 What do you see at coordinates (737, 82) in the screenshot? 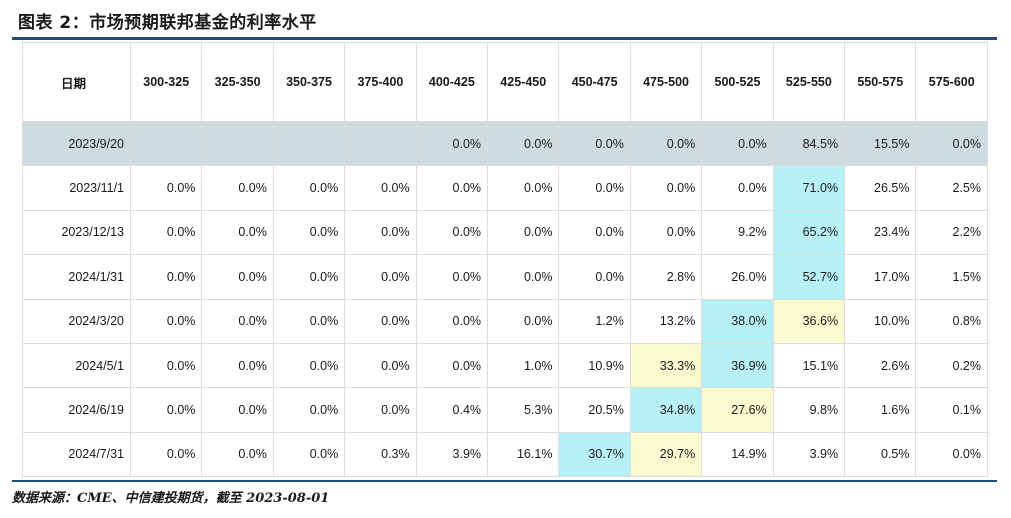
I see `rate-column-header: 500-525` at bounding box center [737, 82].